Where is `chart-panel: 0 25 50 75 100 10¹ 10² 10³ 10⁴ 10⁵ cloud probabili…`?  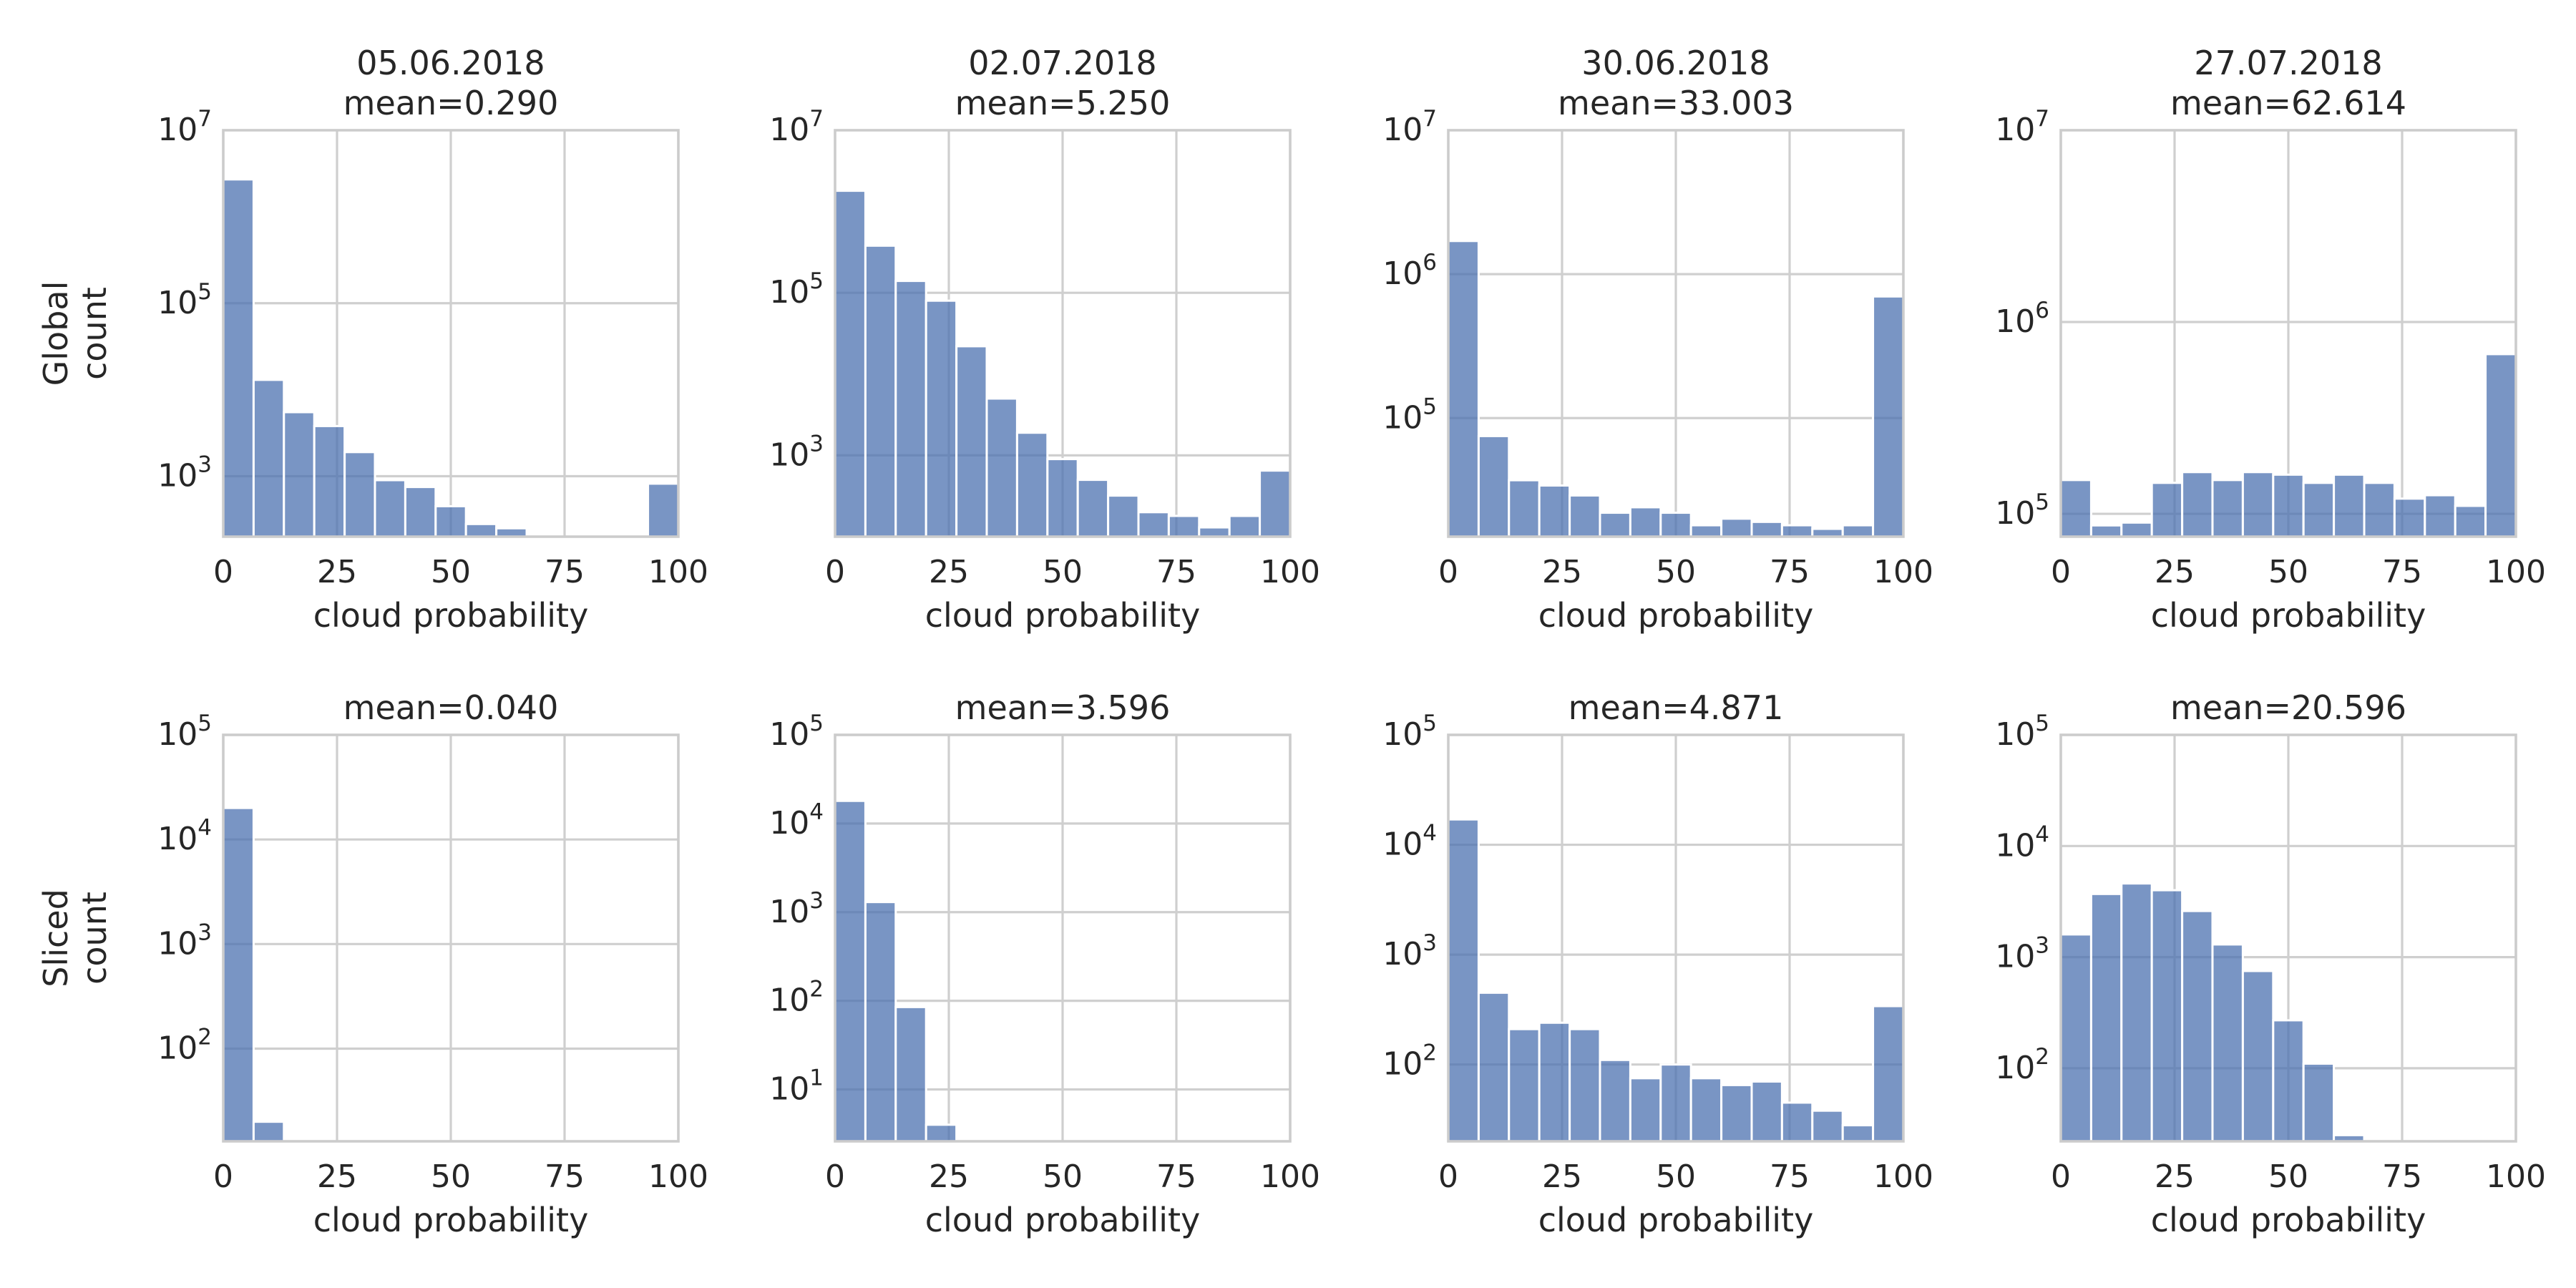 chart-panel: 0 25 50 75 100 10¹ 10² 10³ 10⁴ 10⁵ cloud probabili… is located at coordinates (1044, 964).